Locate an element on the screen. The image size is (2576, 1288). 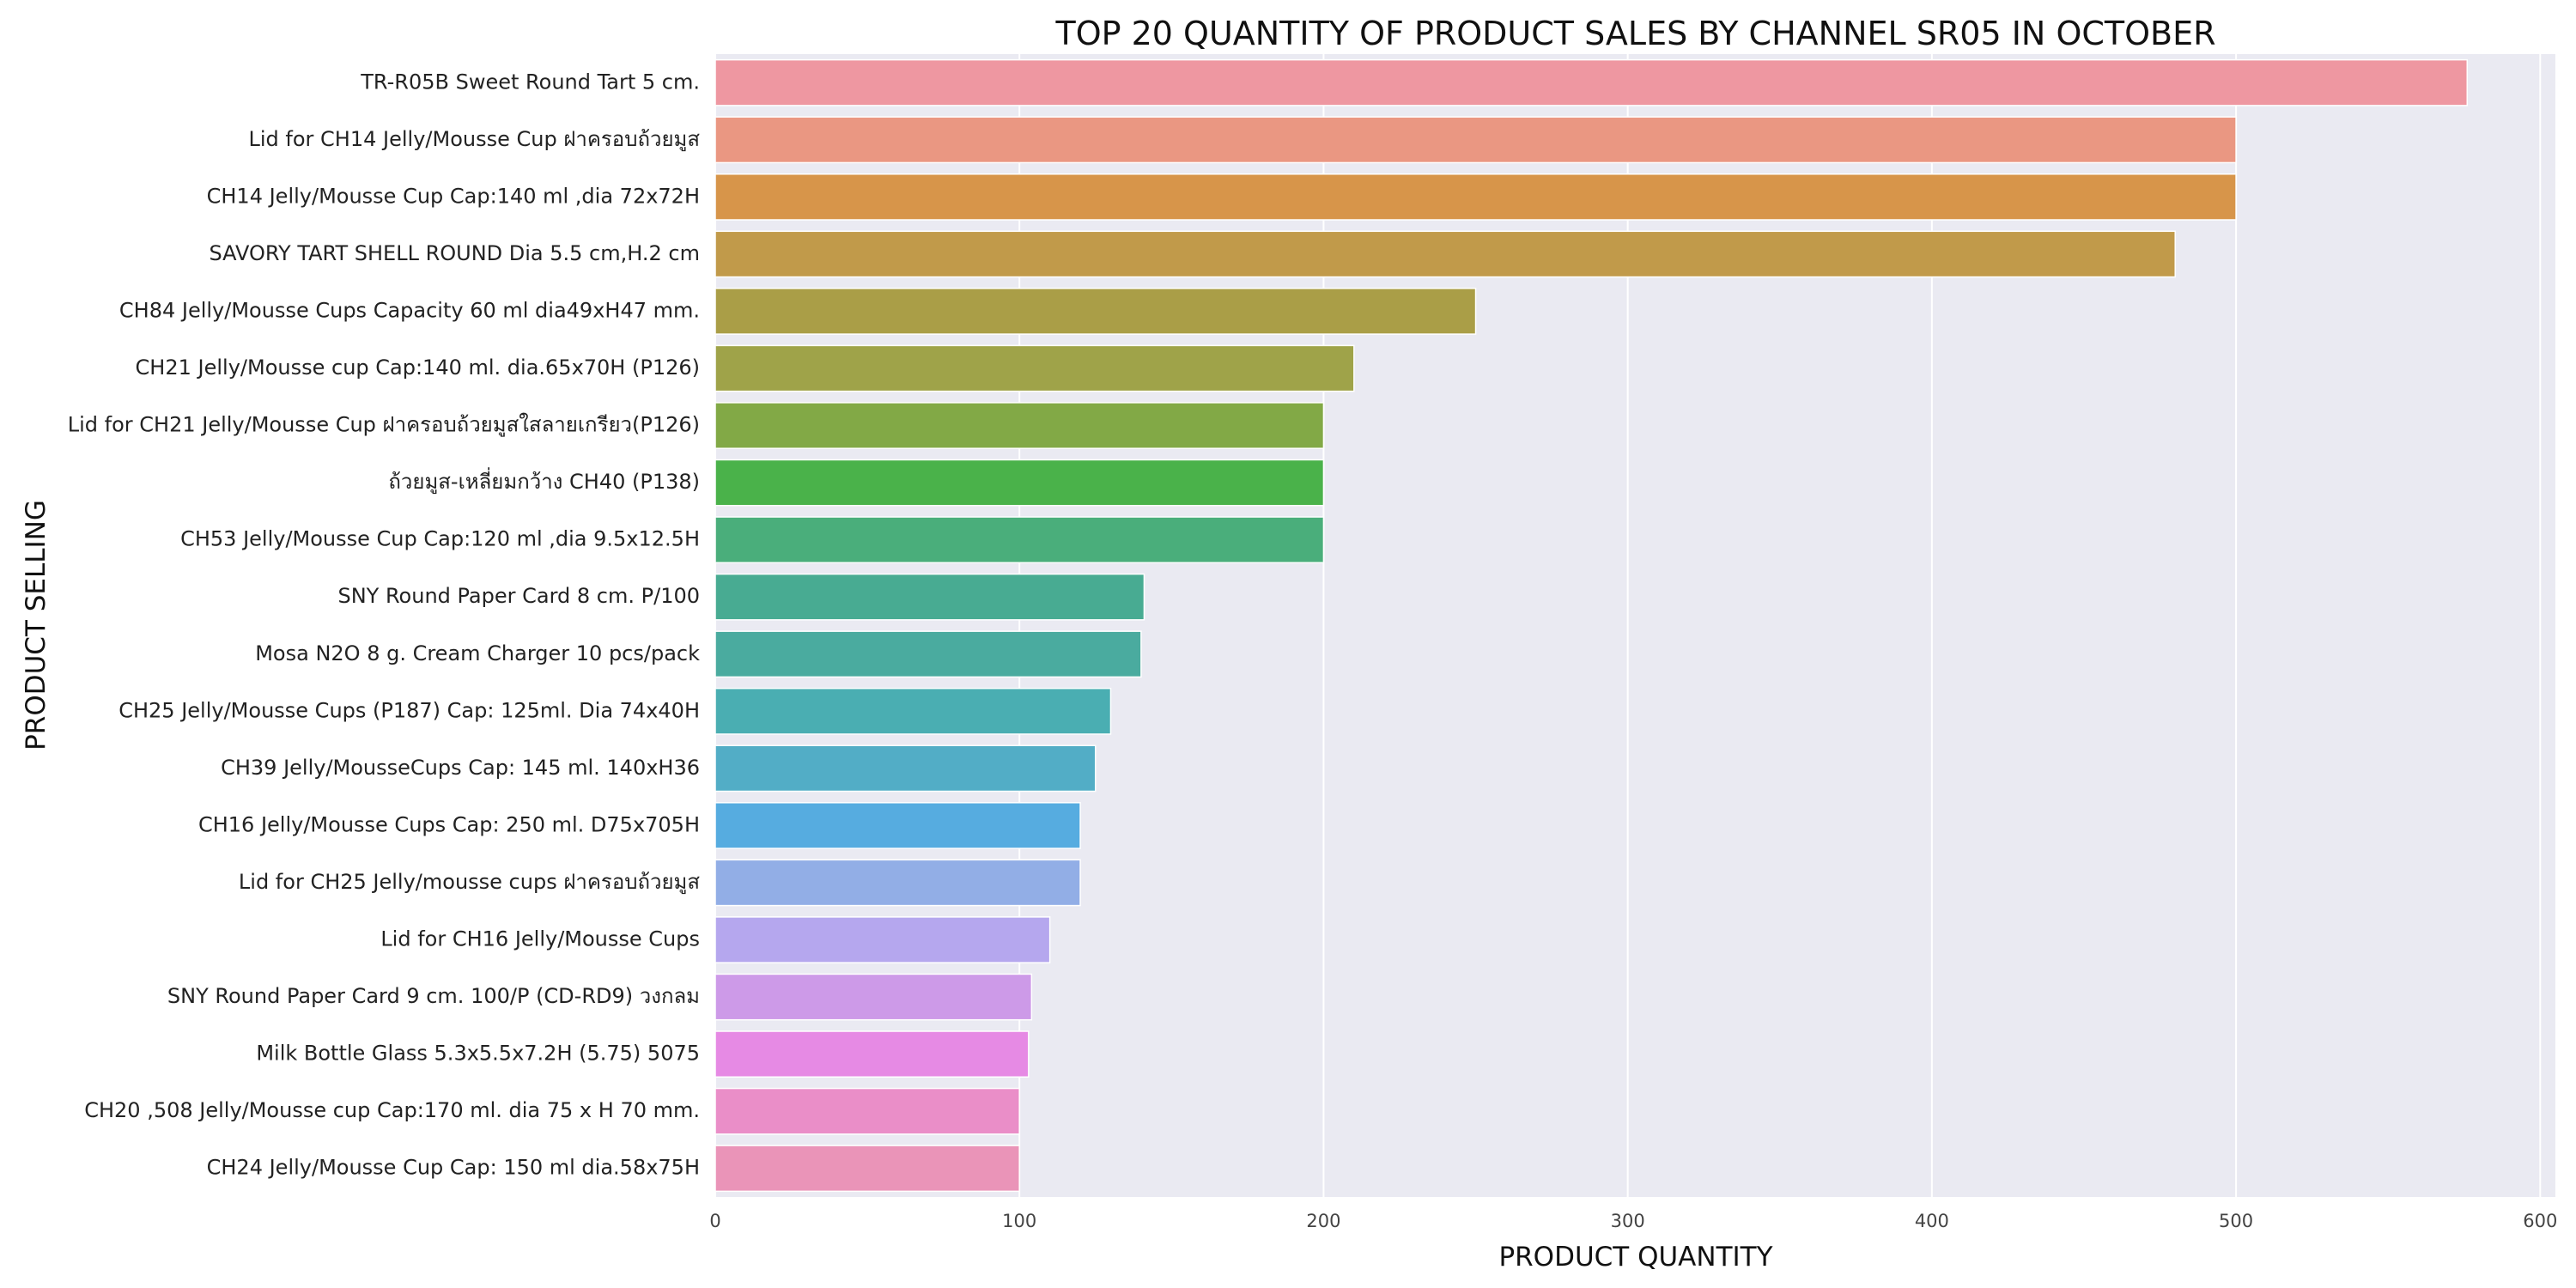
category-label: SNY Round Paper Card 8 cm. P/100 is located at coordinates (519, 596).